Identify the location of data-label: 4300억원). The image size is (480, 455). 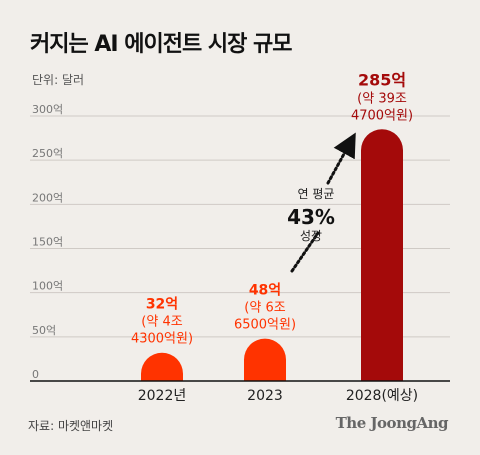
(162, 339).